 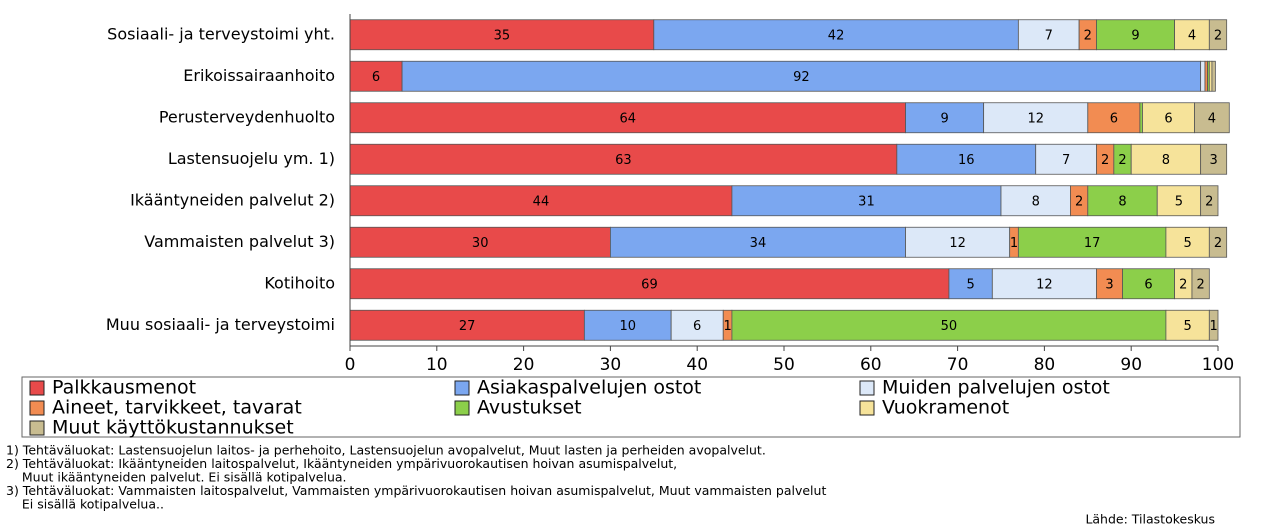 I want to click on legend-label: Aineet, tarvikkeet, tavarat, so click(x=177, y=408).